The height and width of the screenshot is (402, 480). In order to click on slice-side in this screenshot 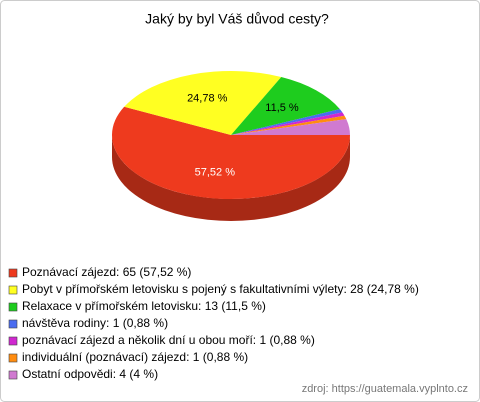, I will do `click(231, 178)`.